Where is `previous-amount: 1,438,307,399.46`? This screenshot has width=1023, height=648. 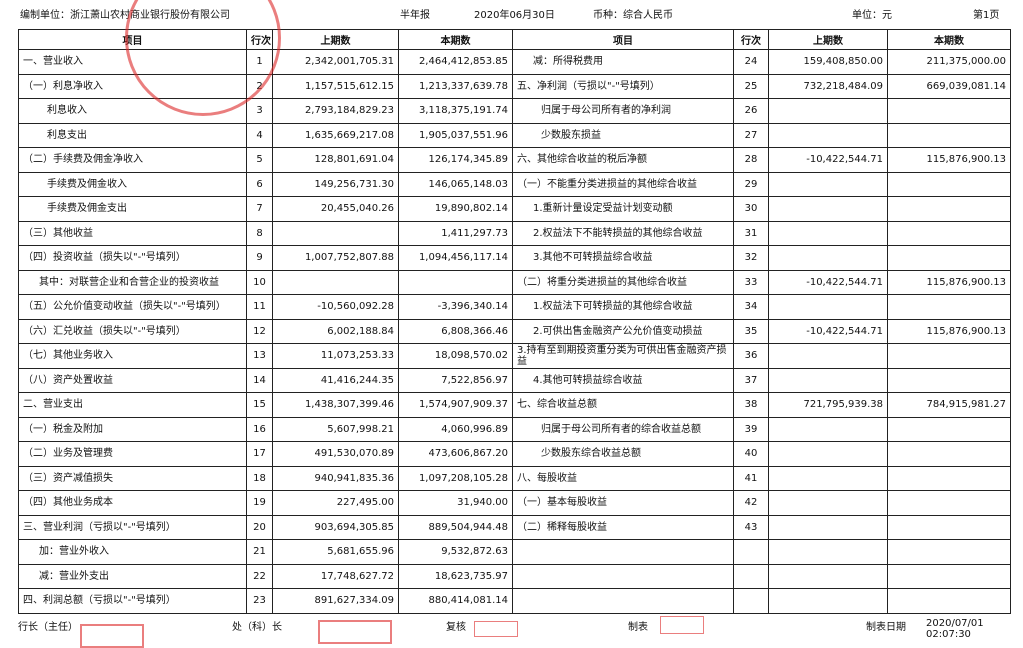
previous-amount: 1,438,307,399.46 is located at coordinates (335, 405).